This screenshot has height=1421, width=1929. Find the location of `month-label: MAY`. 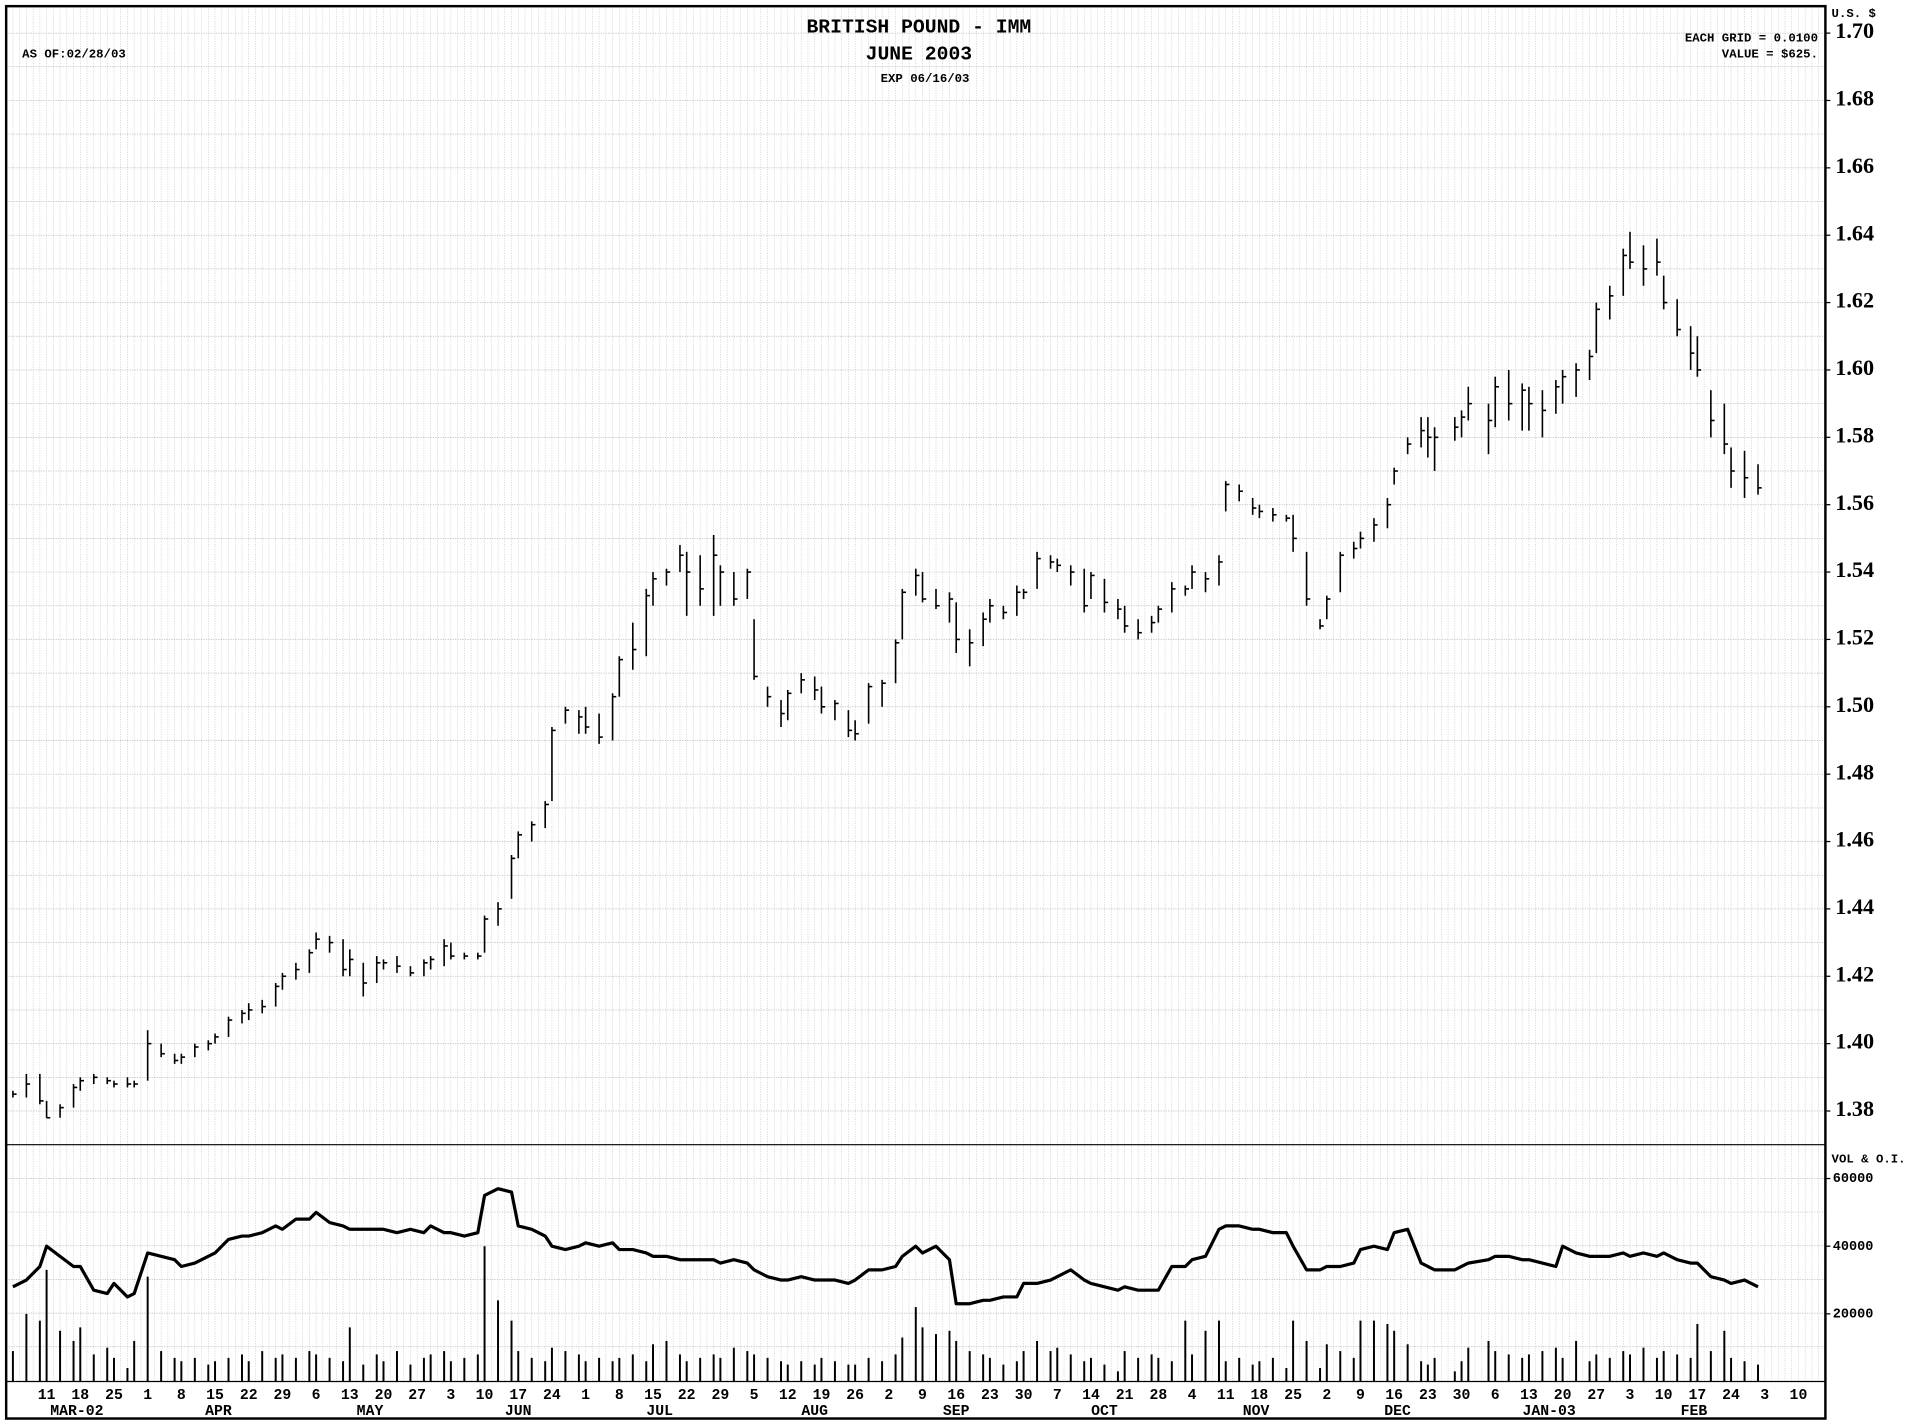

month-label: MAY is located at coordinates (370, 1412).